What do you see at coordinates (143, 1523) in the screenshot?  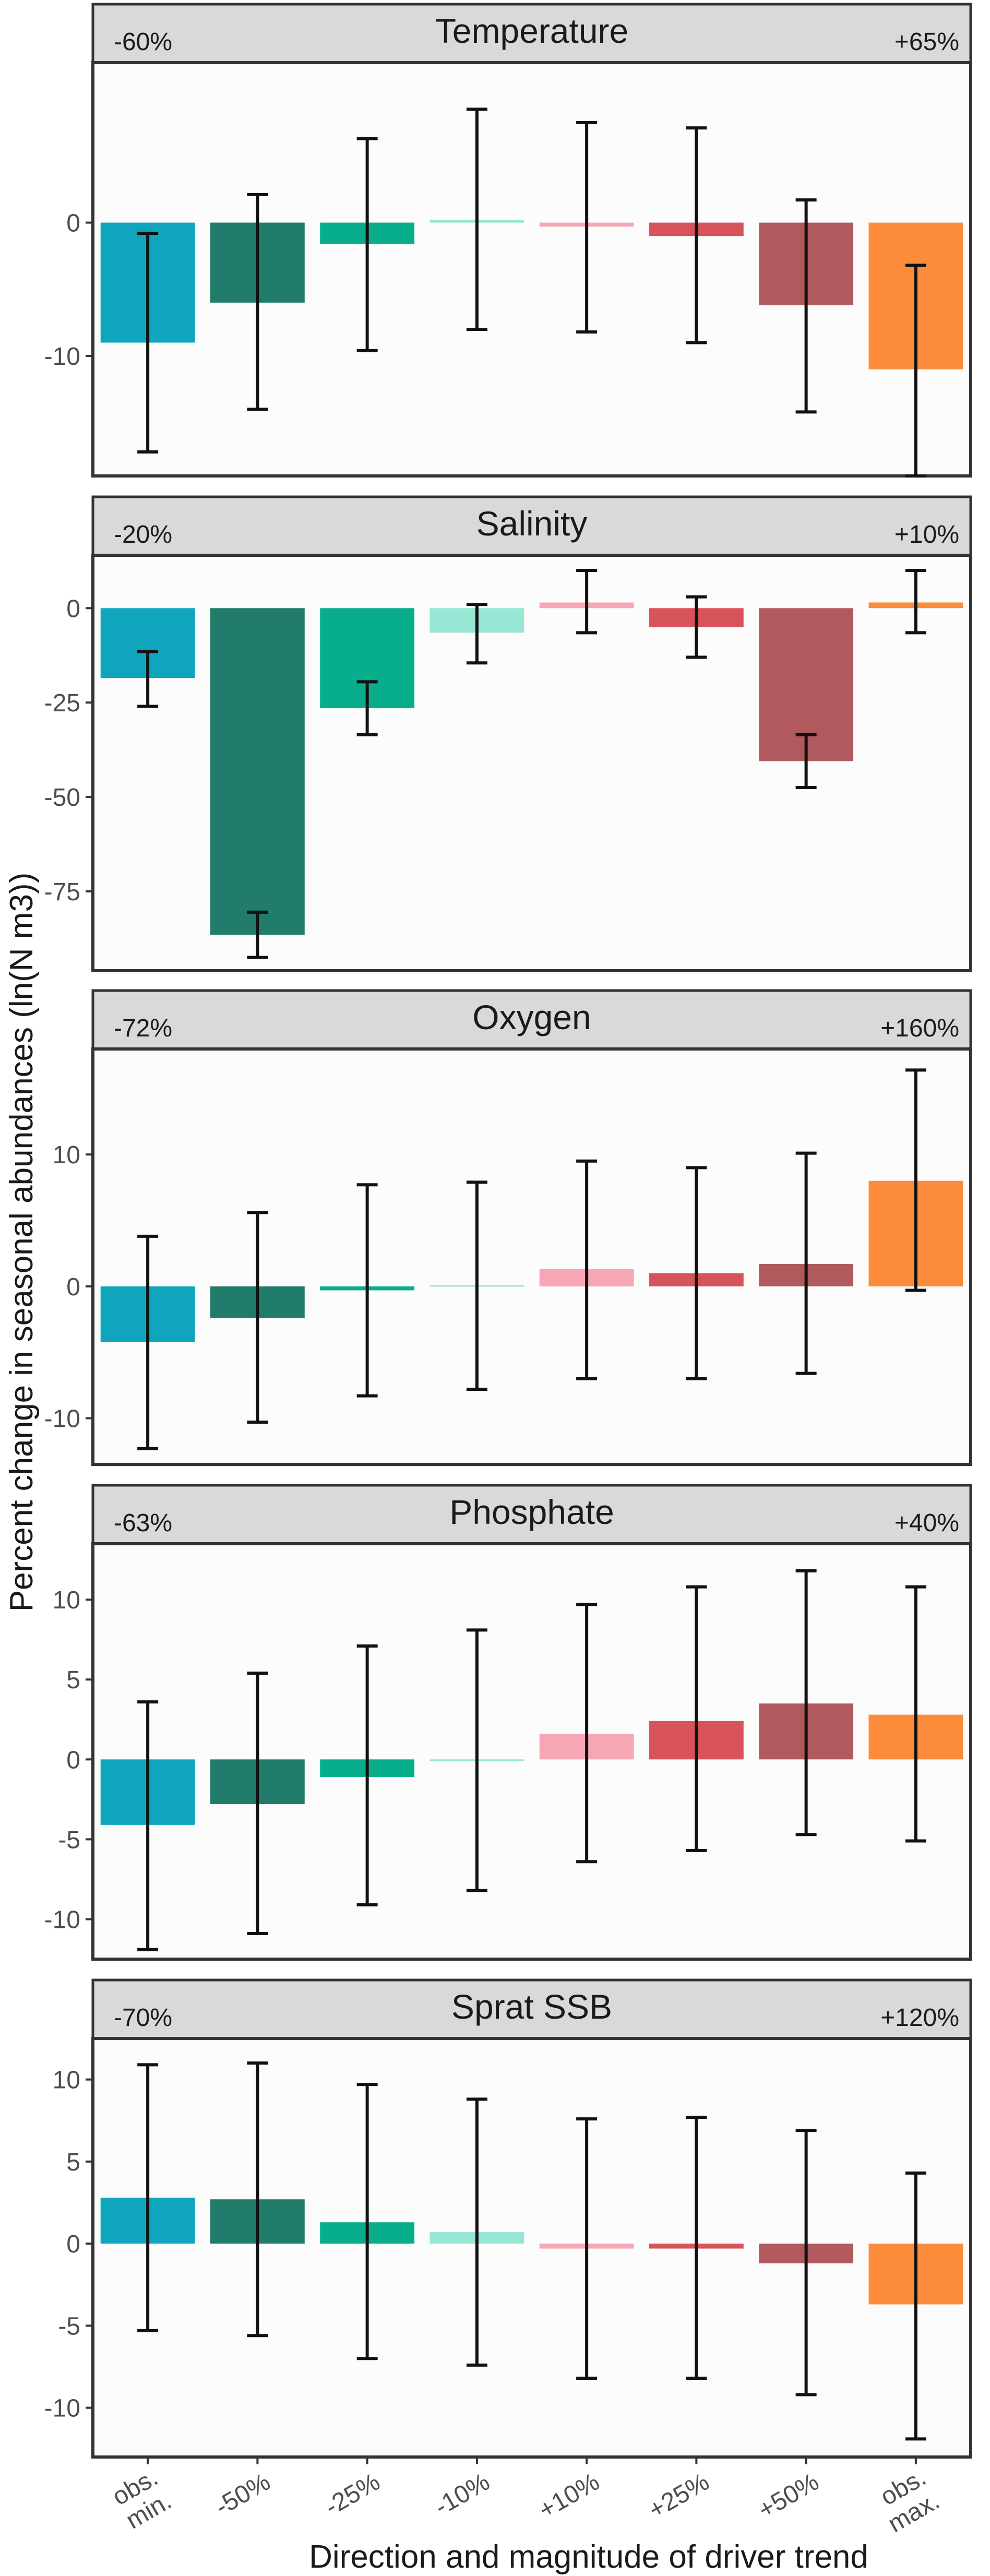 I see `panel-min-change-label: -63%` at bounding box center [143, 1523].